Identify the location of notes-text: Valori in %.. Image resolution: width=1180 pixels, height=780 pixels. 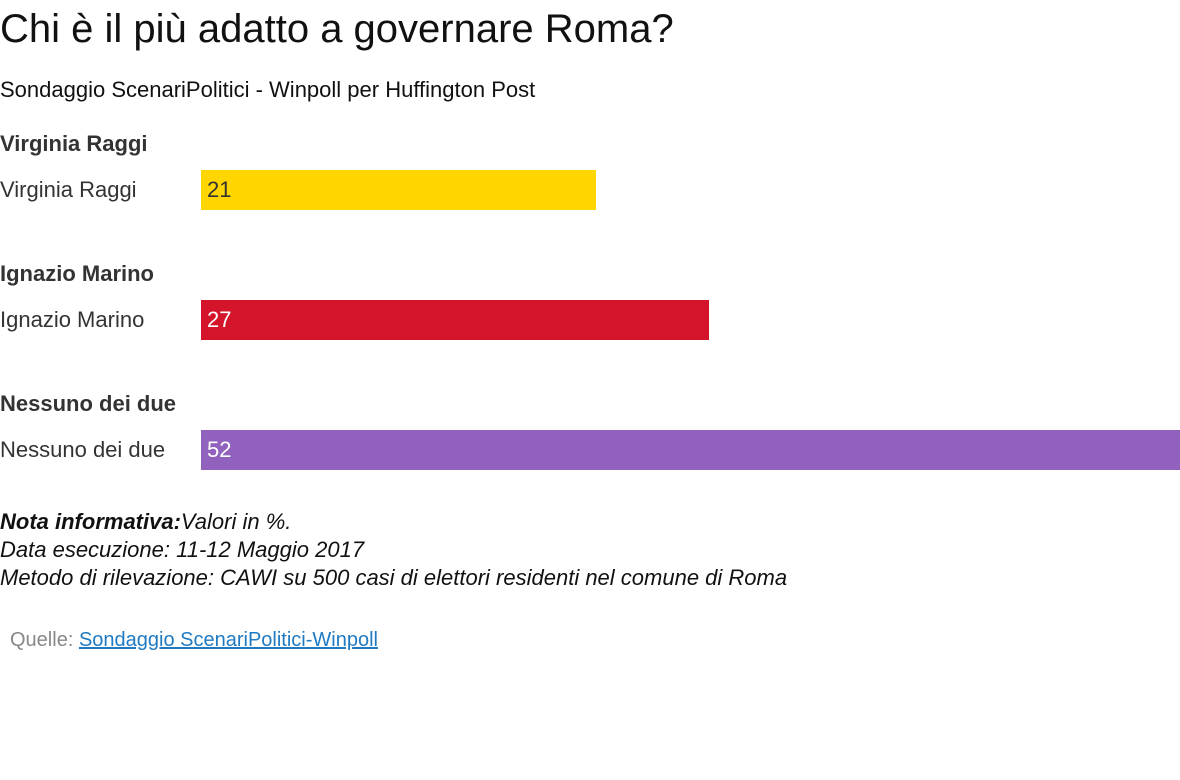
(236, 521).